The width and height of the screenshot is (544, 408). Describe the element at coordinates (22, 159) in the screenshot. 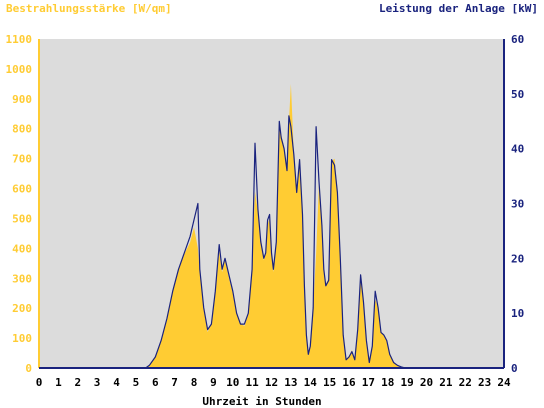

I see `y-left-tick-label: 700` at that location.